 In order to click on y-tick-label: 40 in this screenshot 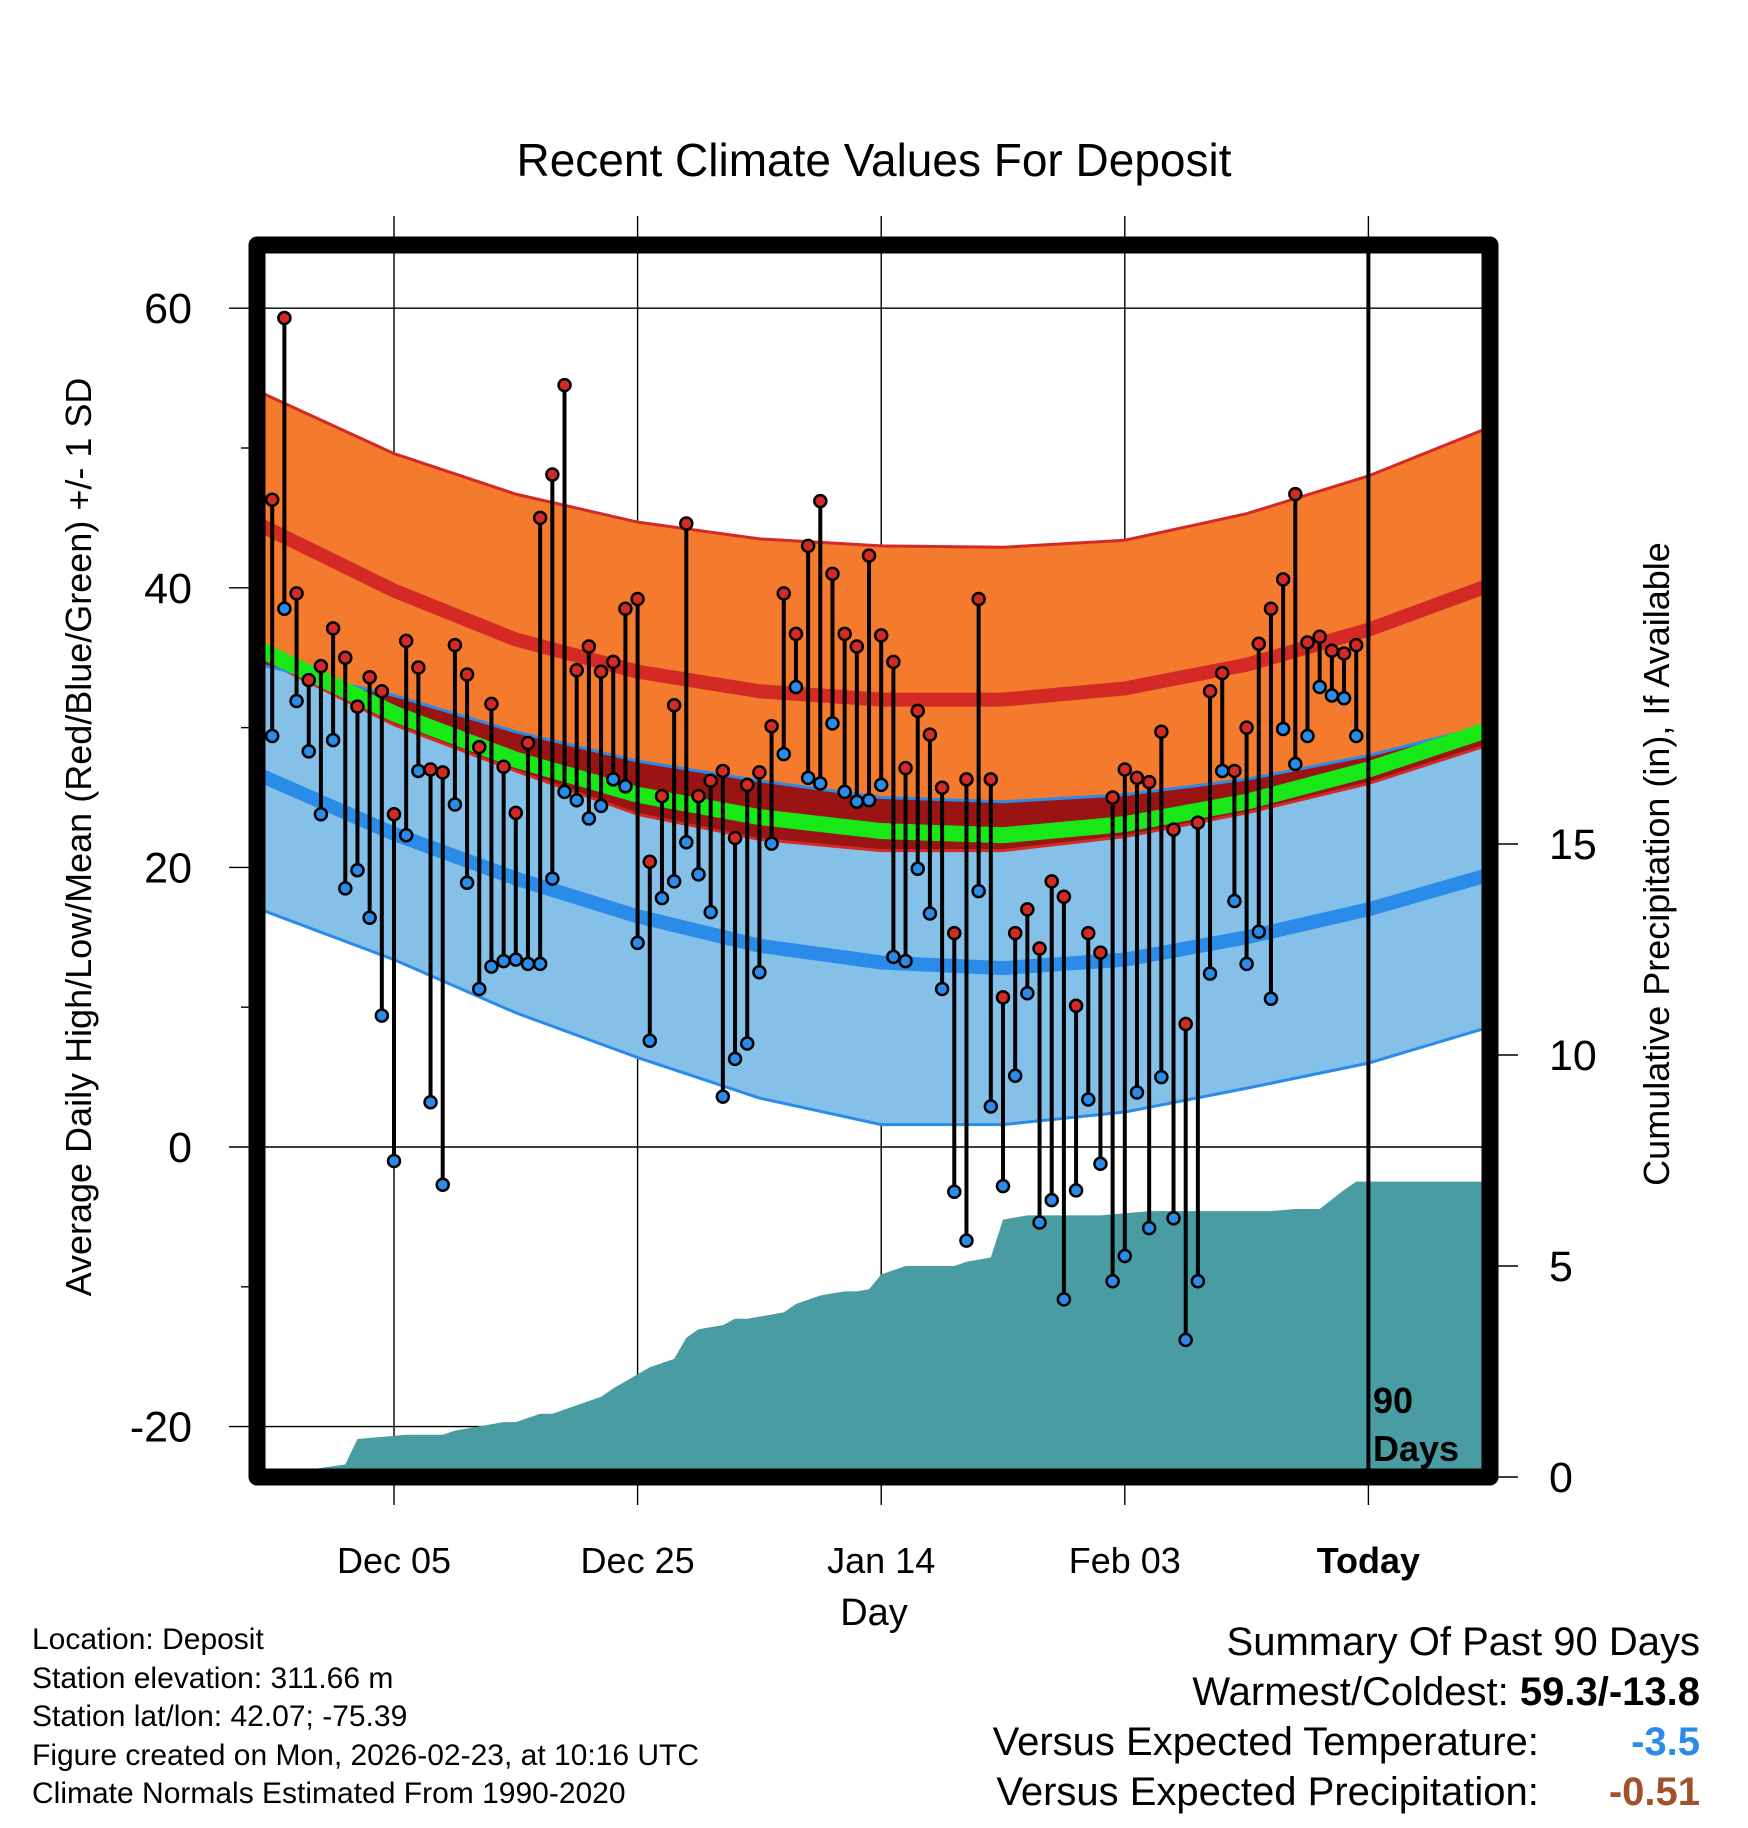, I will do `click(168, 589)`.